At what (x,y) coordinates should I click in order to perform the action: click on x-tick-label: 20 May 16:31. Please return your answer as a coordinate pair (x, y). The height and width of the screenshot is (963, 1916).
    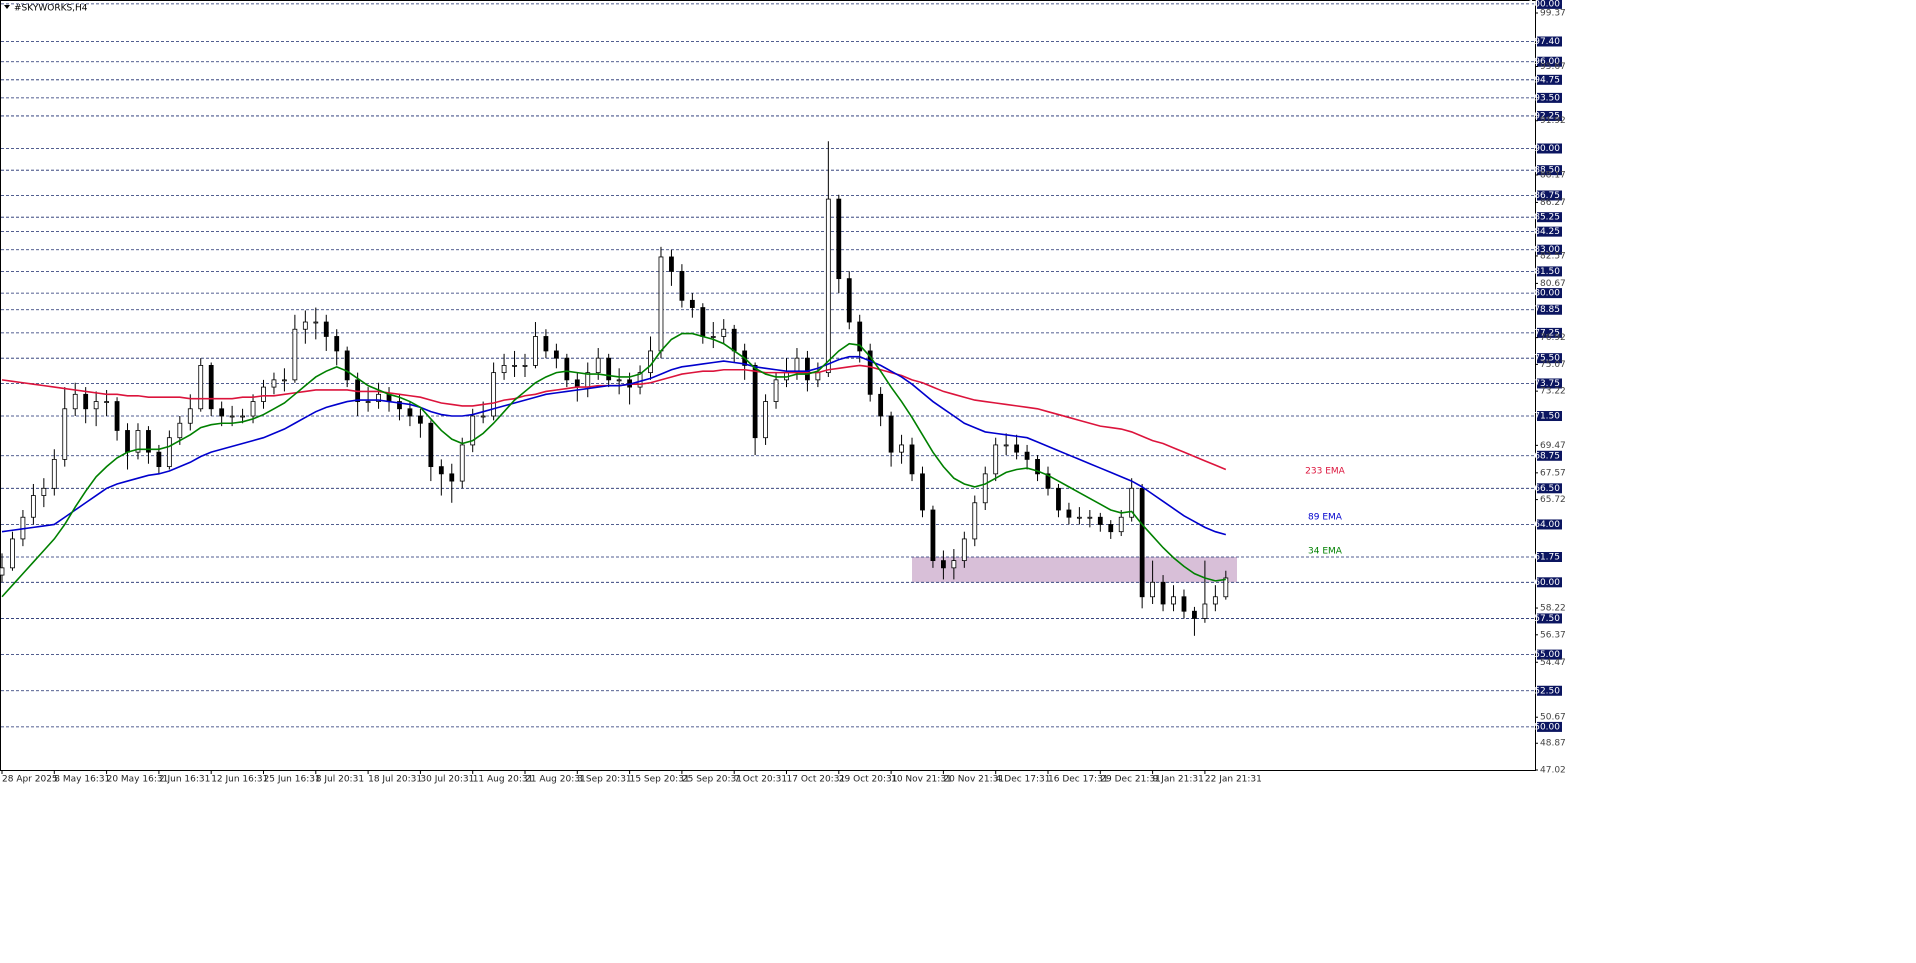
    Looking at the image, I should click on (138, 780).